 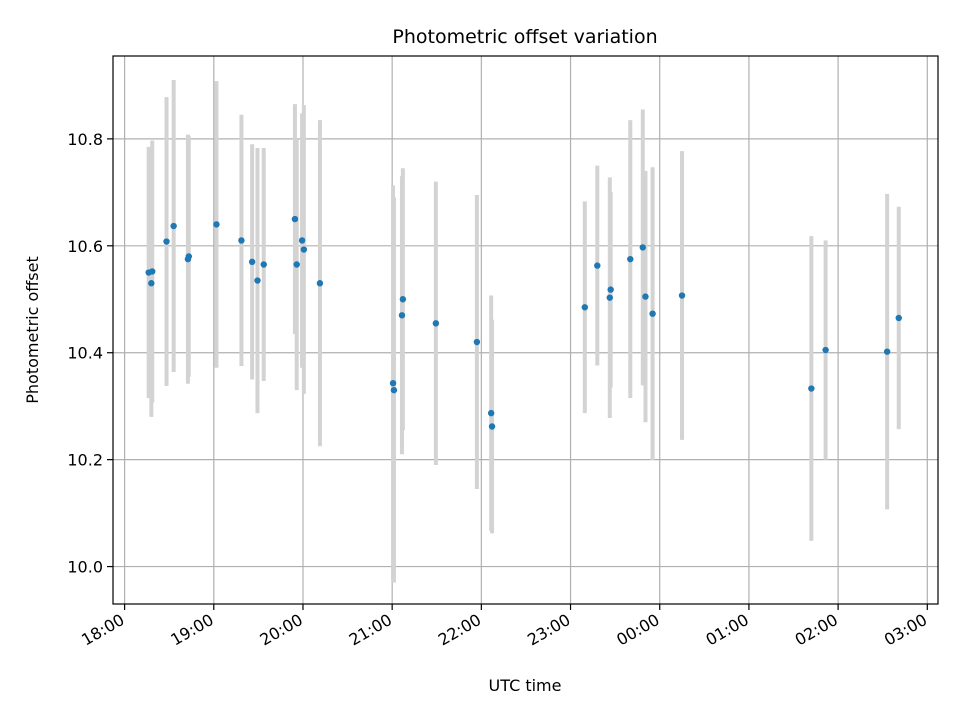 I want to click on y-axis-label: Photometric offset, so click(x=32, y=330).